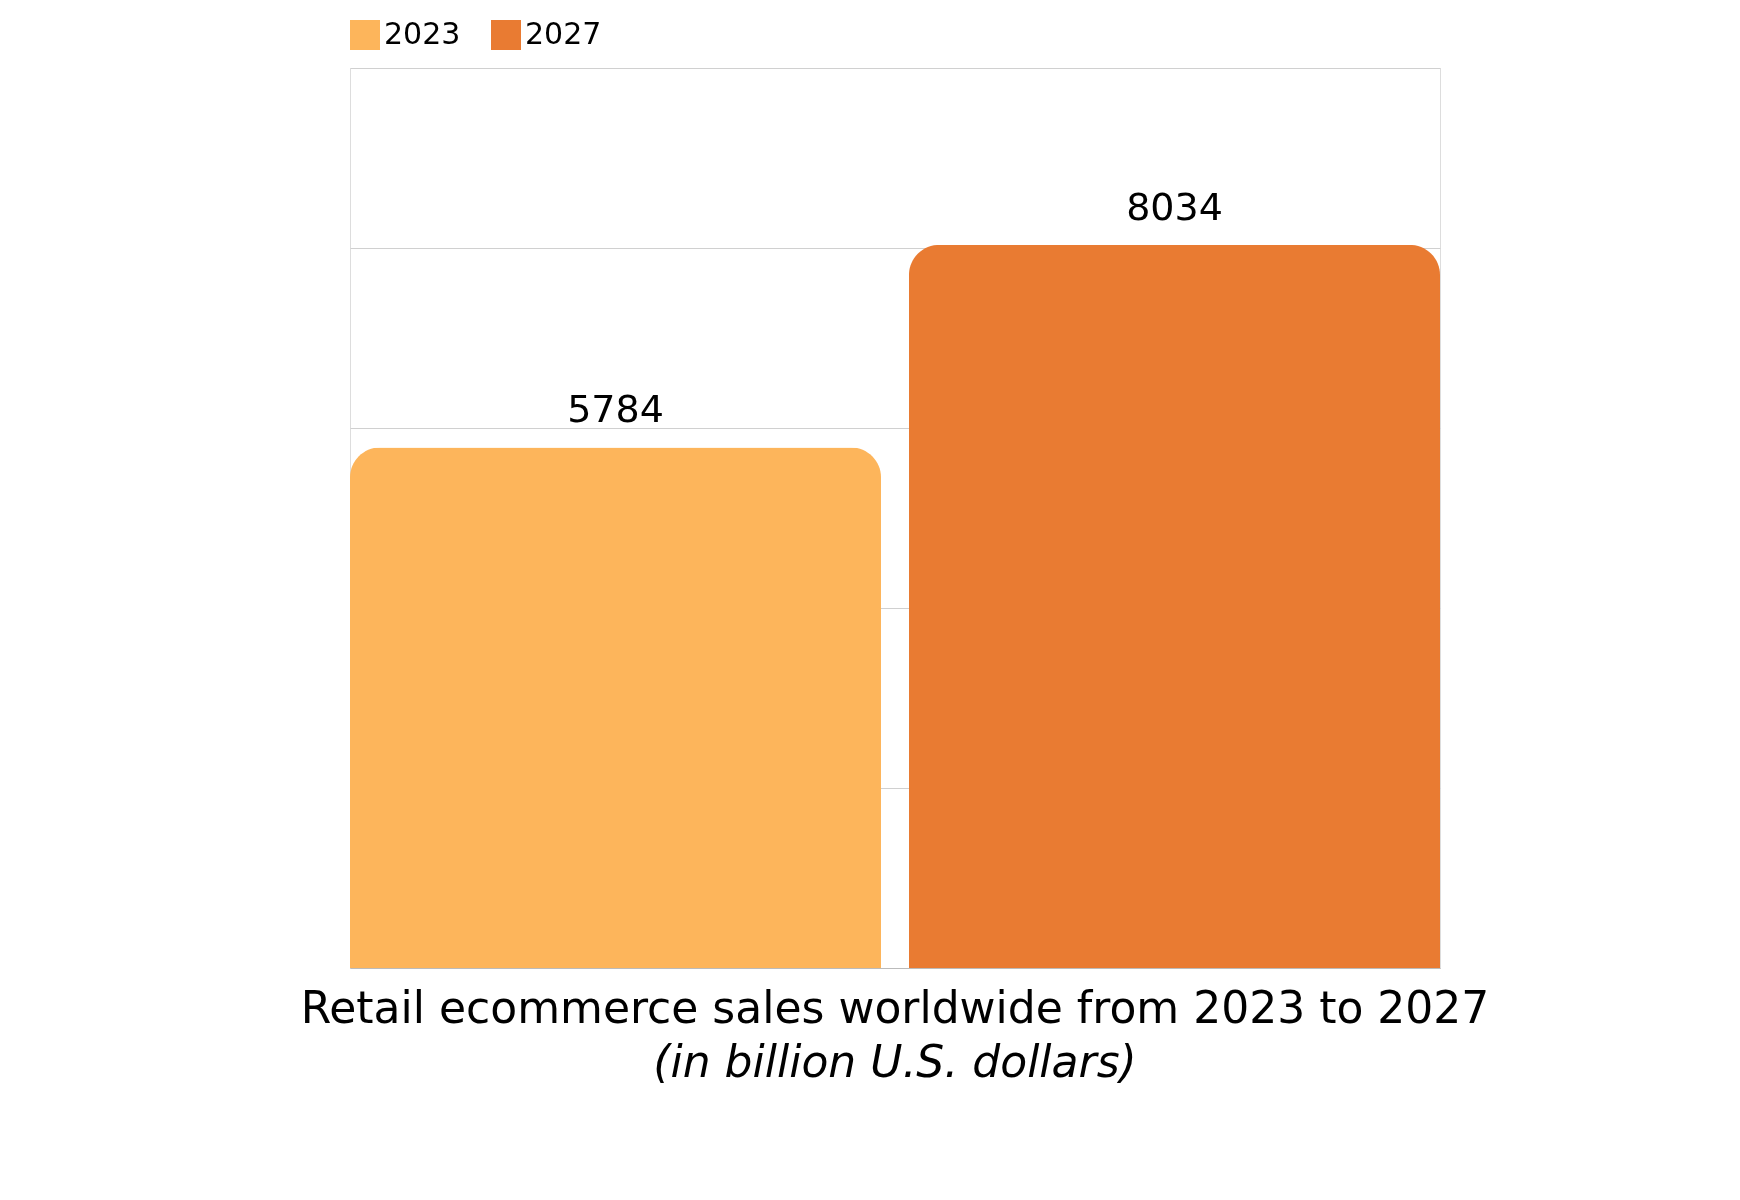 The height and width of the screenshot is (1200, 1740). Describe the element at coordinates (422, 33) in the screenshot. I see `legend-label: 2023` at that location.